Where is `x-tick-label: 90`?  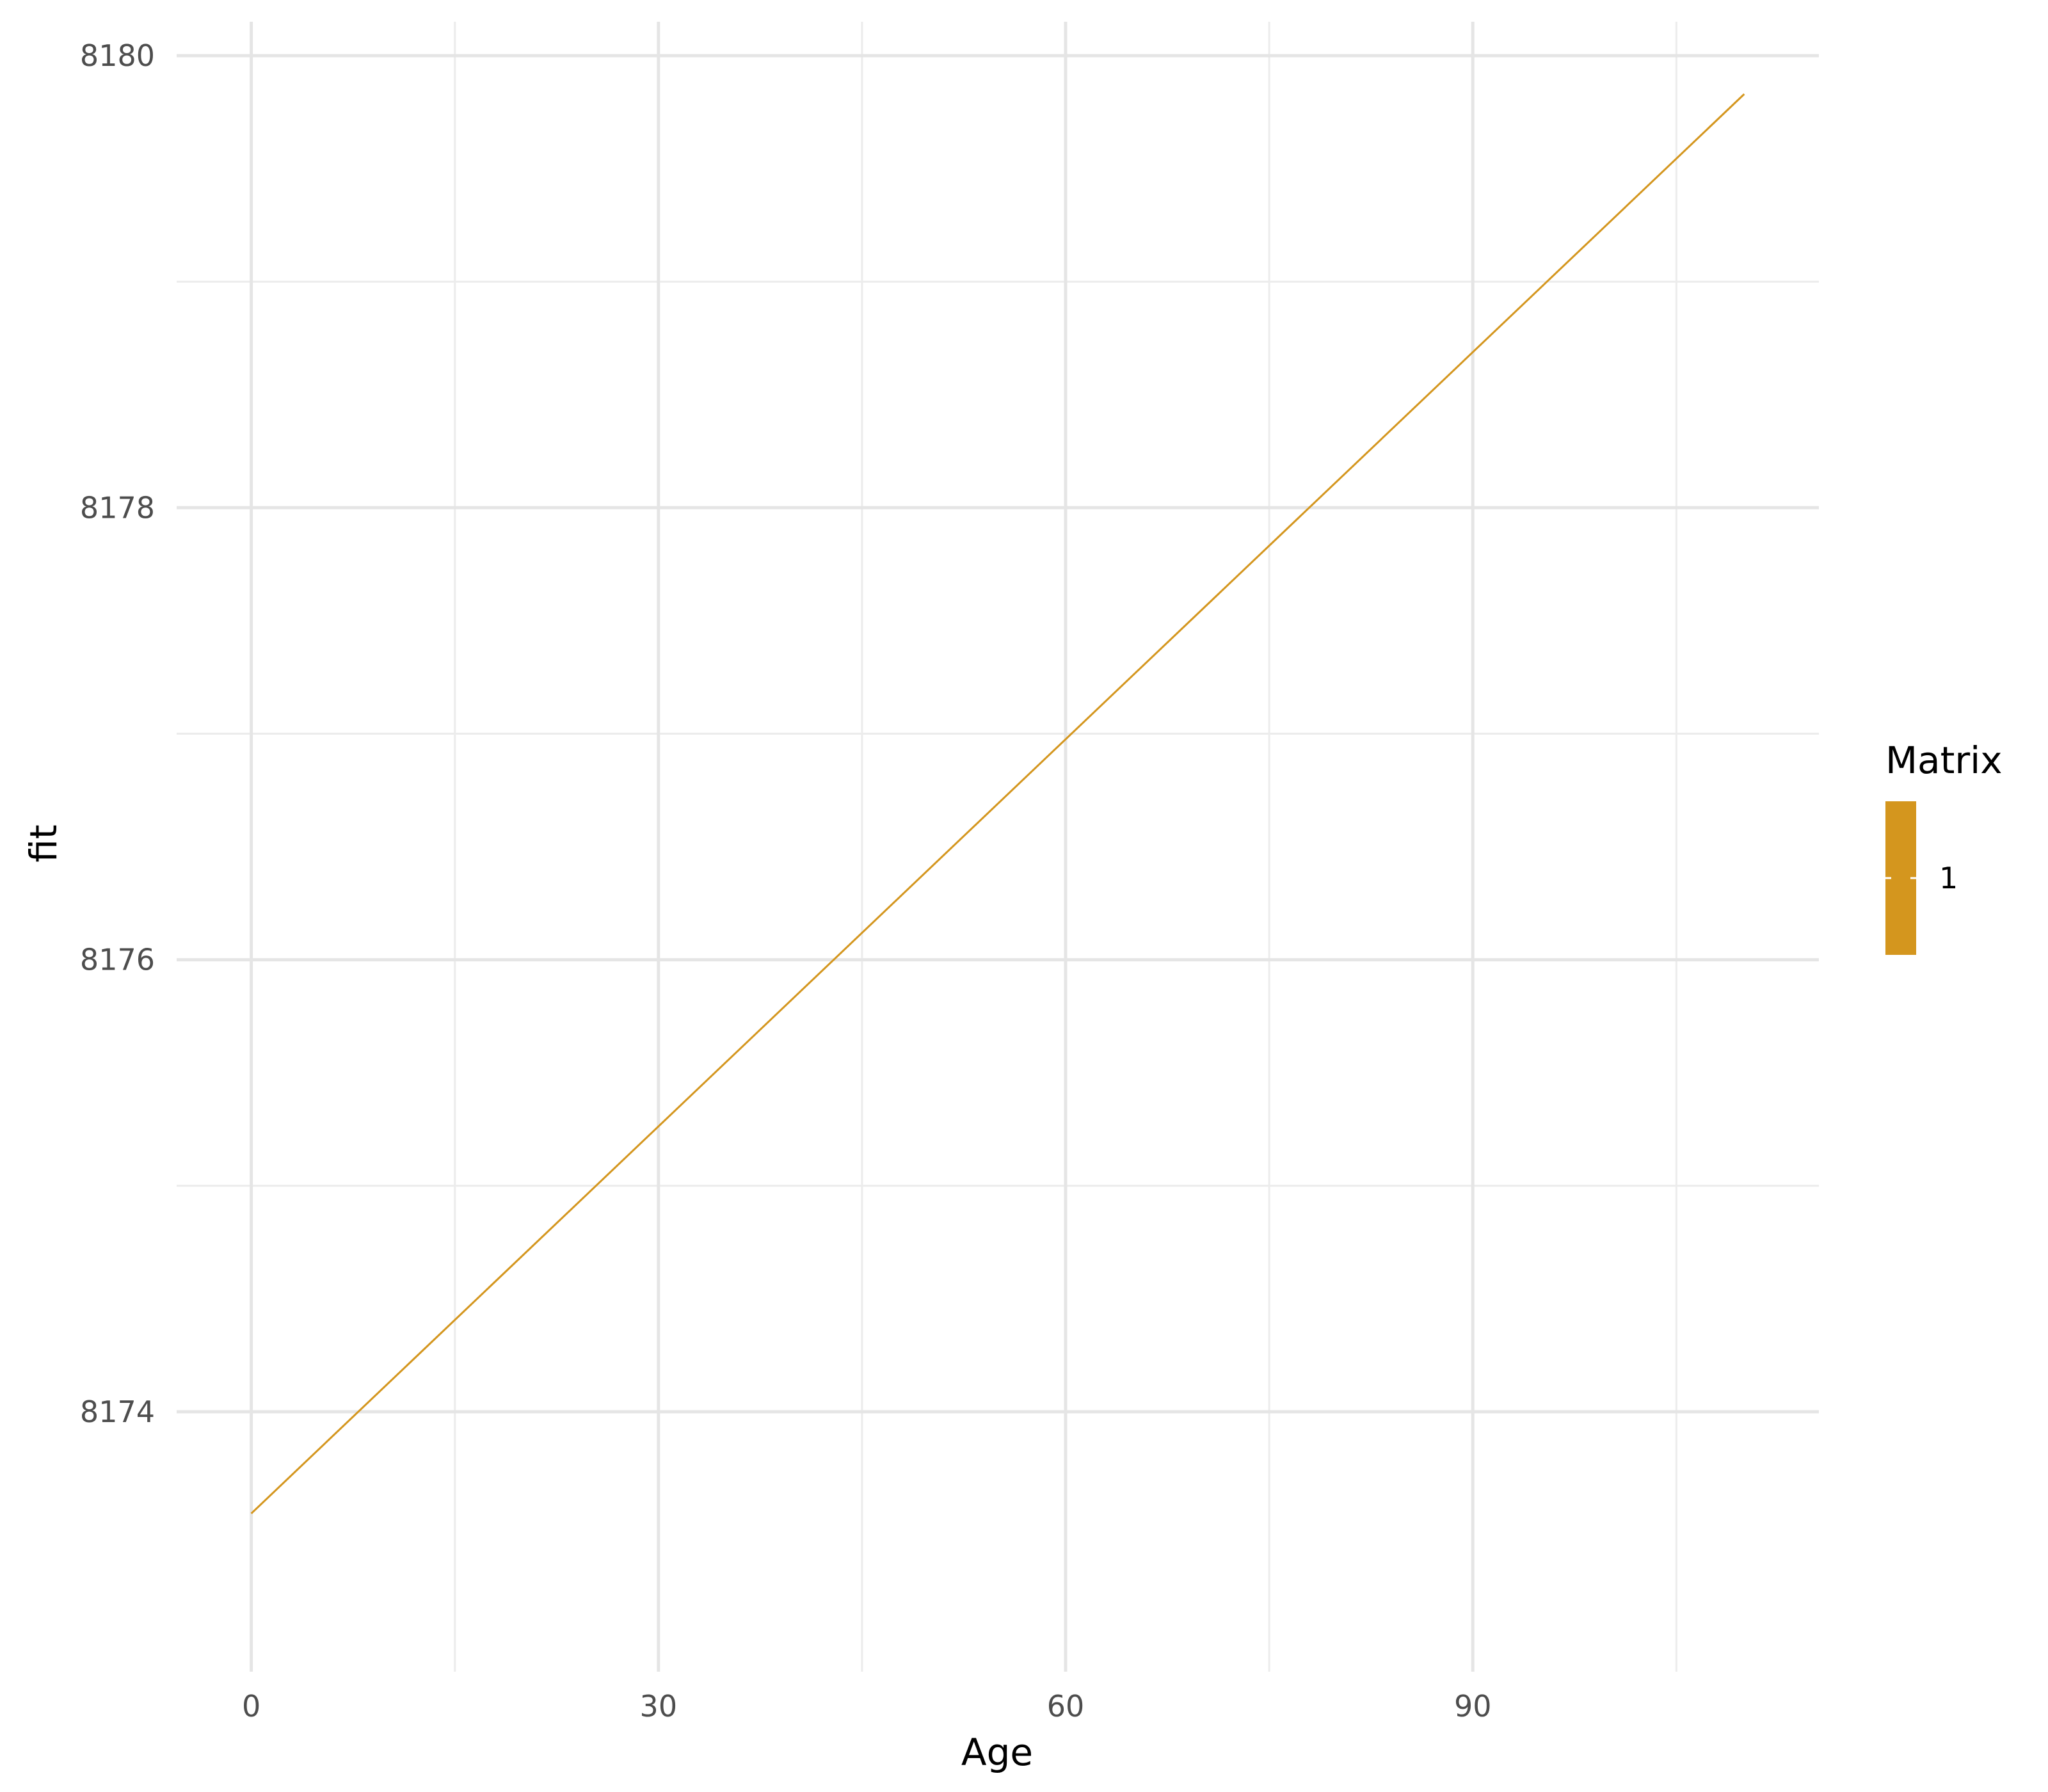
x-tick-label: 90 is located at coordinates (1473, 1706).